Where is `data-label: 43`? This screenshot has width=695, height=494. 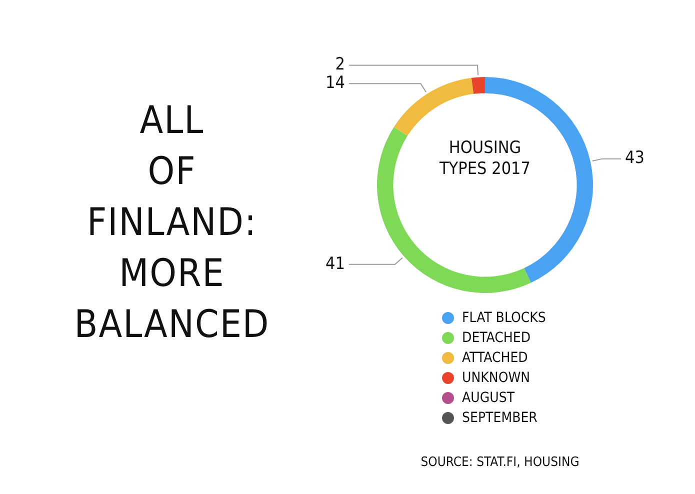
data-label: 43 is located at coordinates (634, 158).